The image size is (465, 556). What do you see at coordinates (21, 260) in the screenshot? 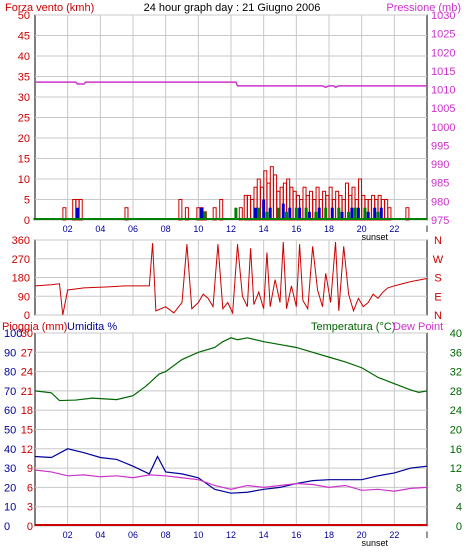
I see `direction-tick-label: 270` at bounding box center [21, 260].